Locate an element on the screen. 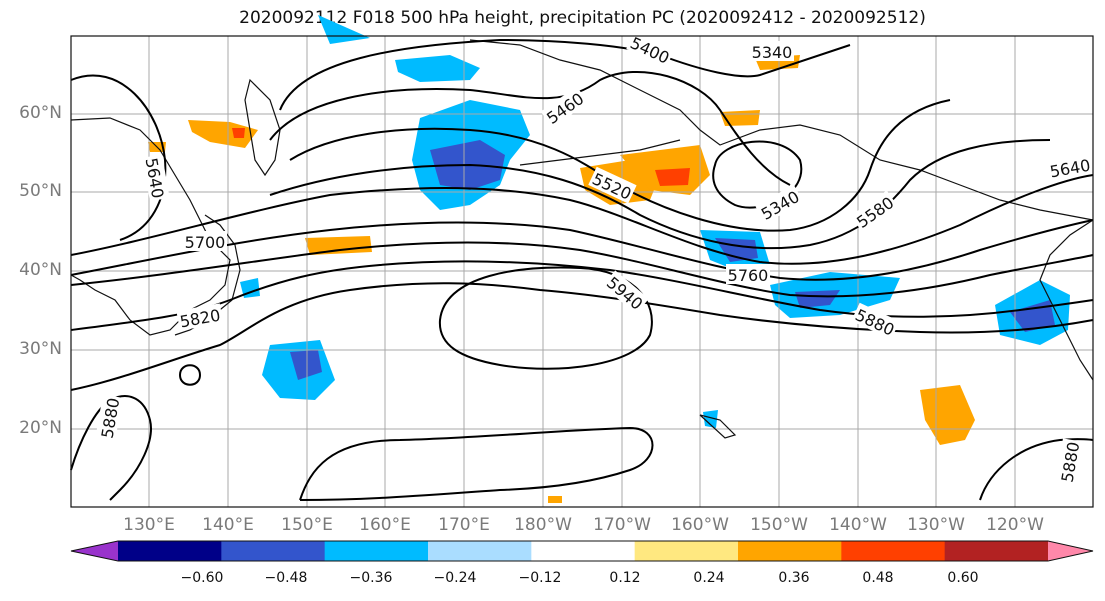 Image resolution: width=1105 pixels, height=601 pixels. lat-label-50: 50°N is located at coordinates (40, 191).